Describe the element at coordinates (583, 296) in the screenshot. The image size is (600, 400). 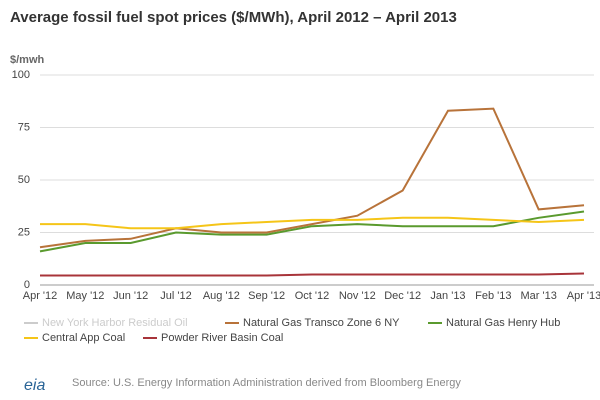
I see `x-tick-label: Apr '13` at that location.